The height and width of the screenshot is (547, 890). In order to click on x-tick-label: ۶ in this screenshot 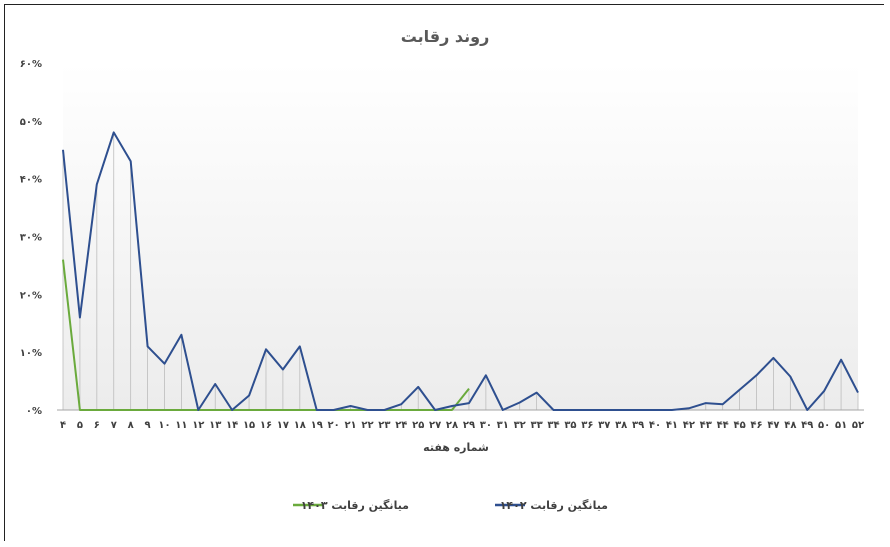, I will do `click(97, 425)`.